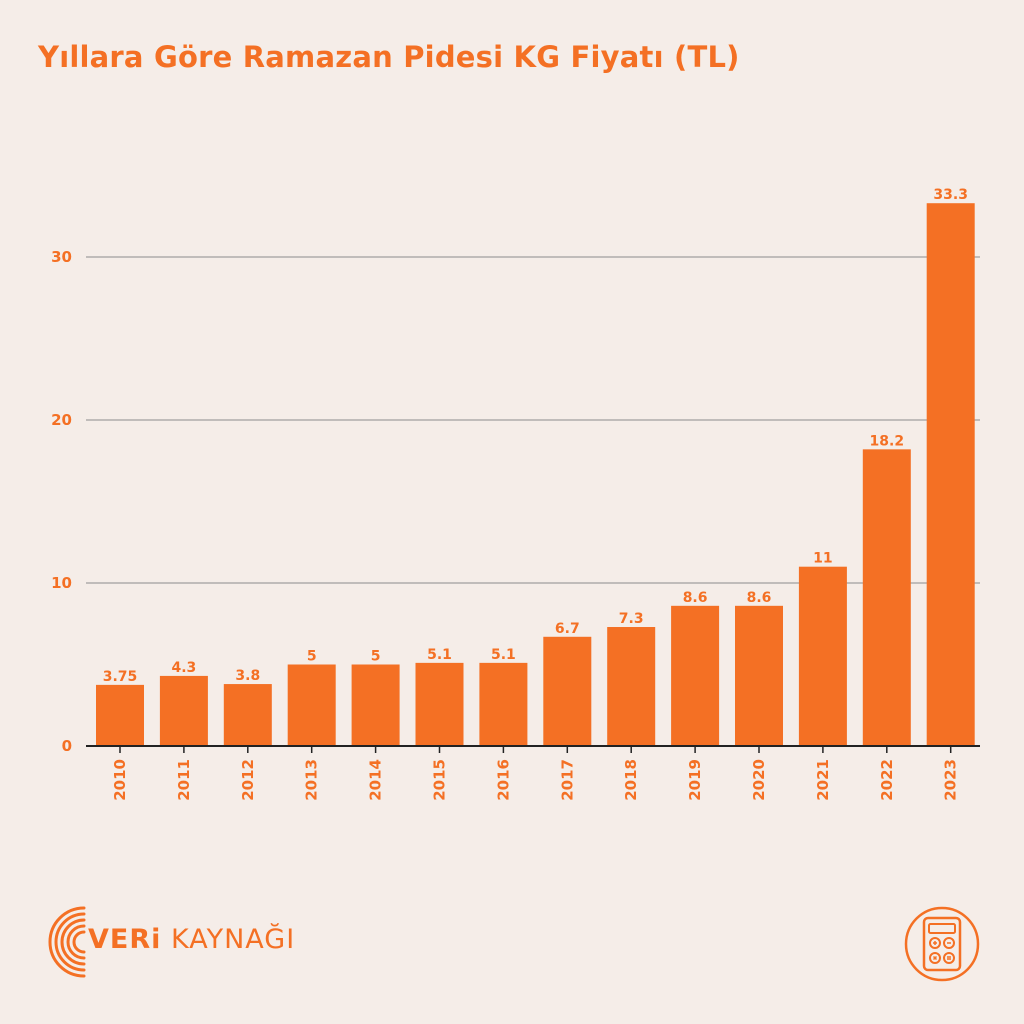 The height and width of the screenshot is (1024, 1024). I want to click on x-tick-label: 2016, so click(503, 780).